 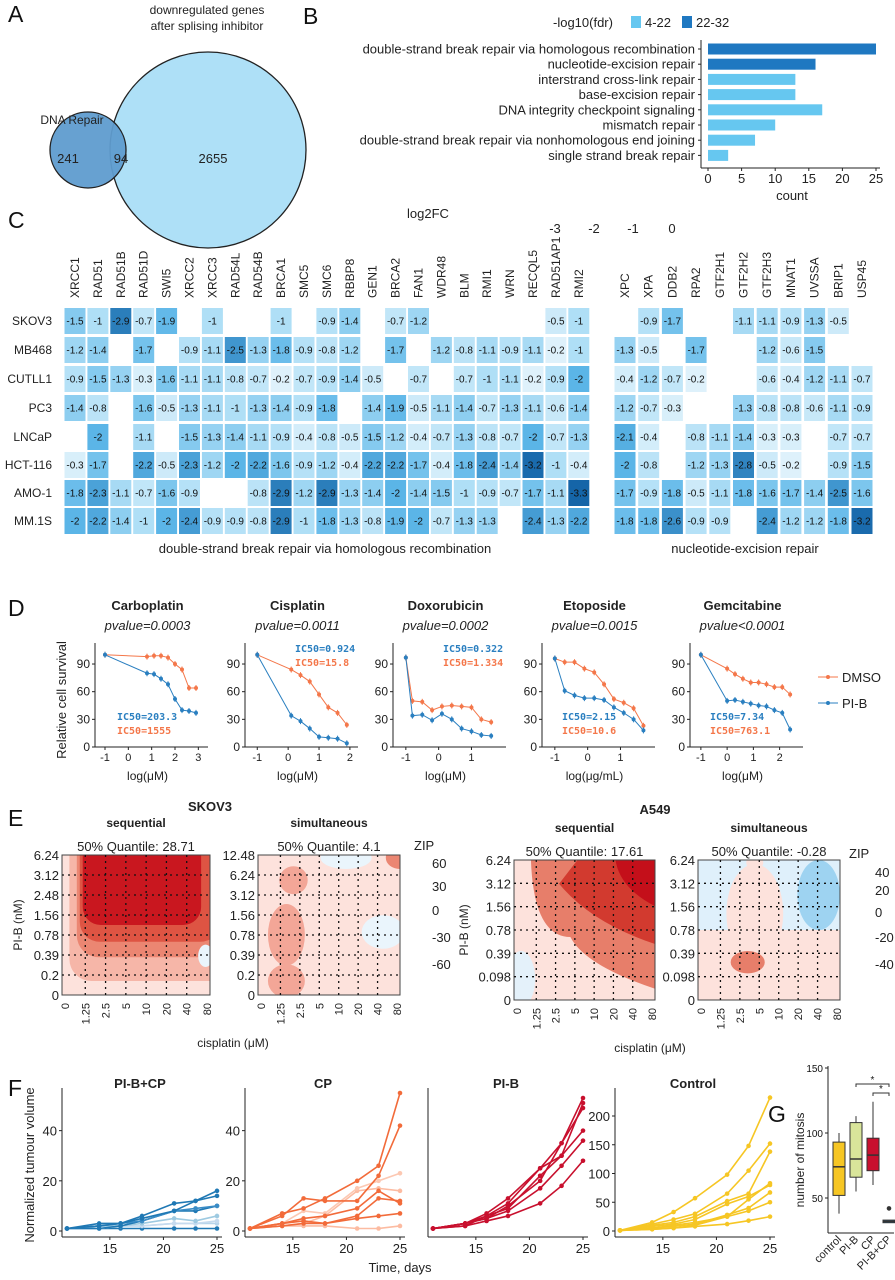 What do you see at coordinates (236, 351) in the screenshot?
I see `cell-value: -2.5` at bounding box center [236, 351].